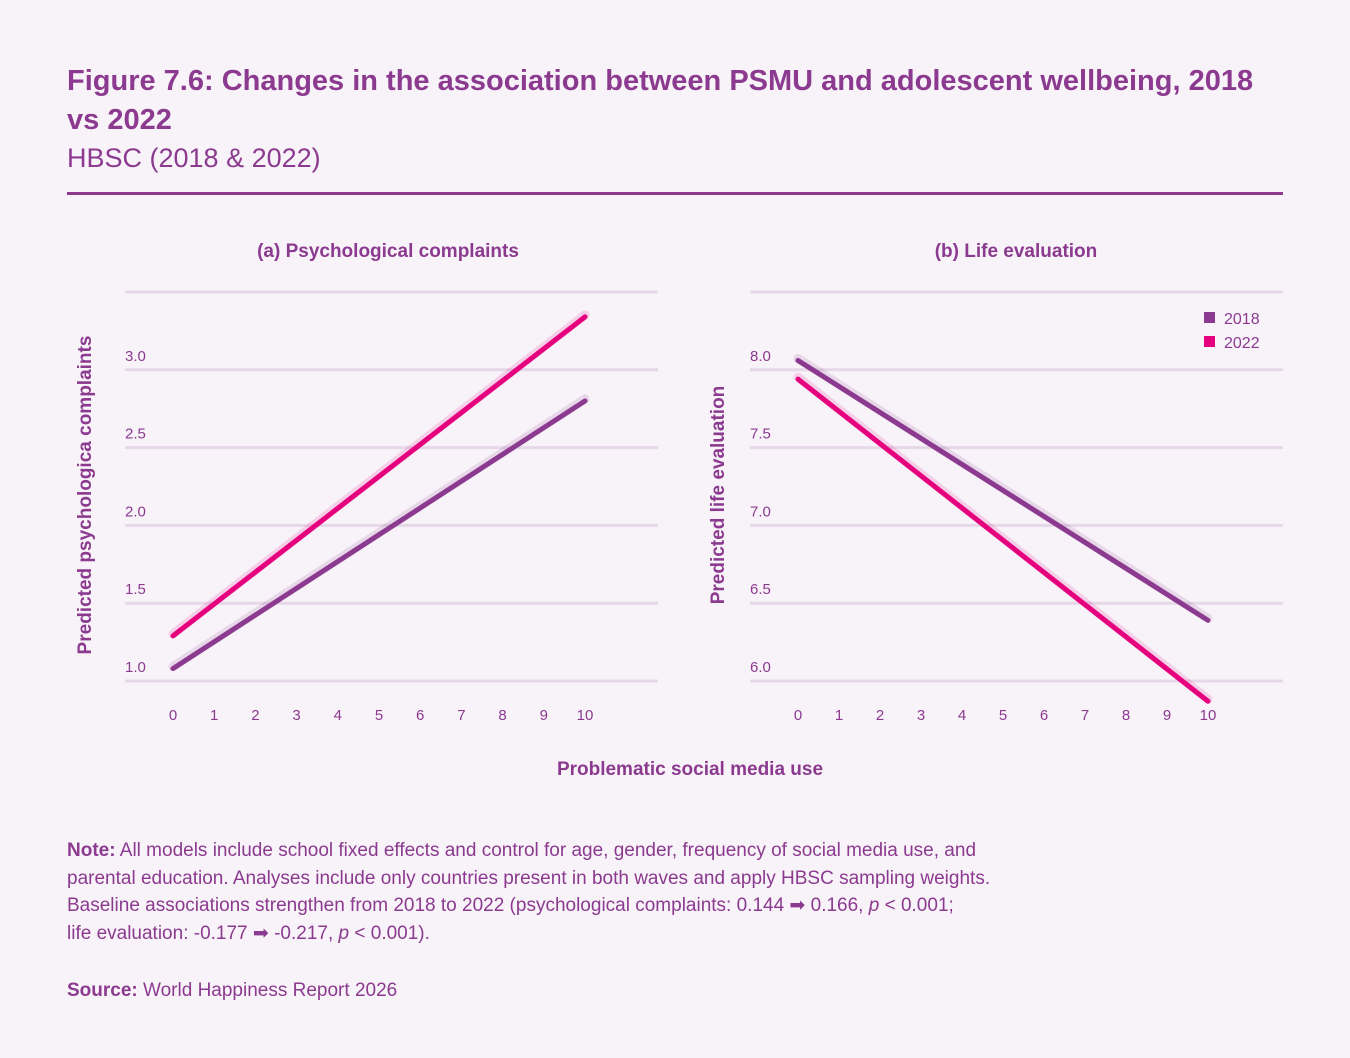 The height and width of the screenshot is (1058, 1350). Describe the element at coordinates (267, 990) in the screenshot. I see `source-text: World Happiness Report 2026` at that location.